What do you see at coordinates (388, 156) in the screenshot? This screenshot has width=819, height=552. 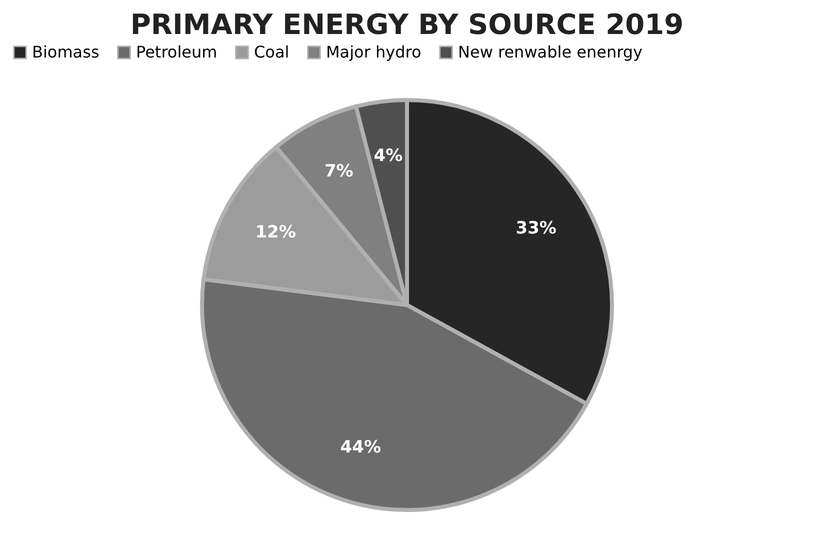 I see `data-label: 4%` at bounding box center [388, 156].